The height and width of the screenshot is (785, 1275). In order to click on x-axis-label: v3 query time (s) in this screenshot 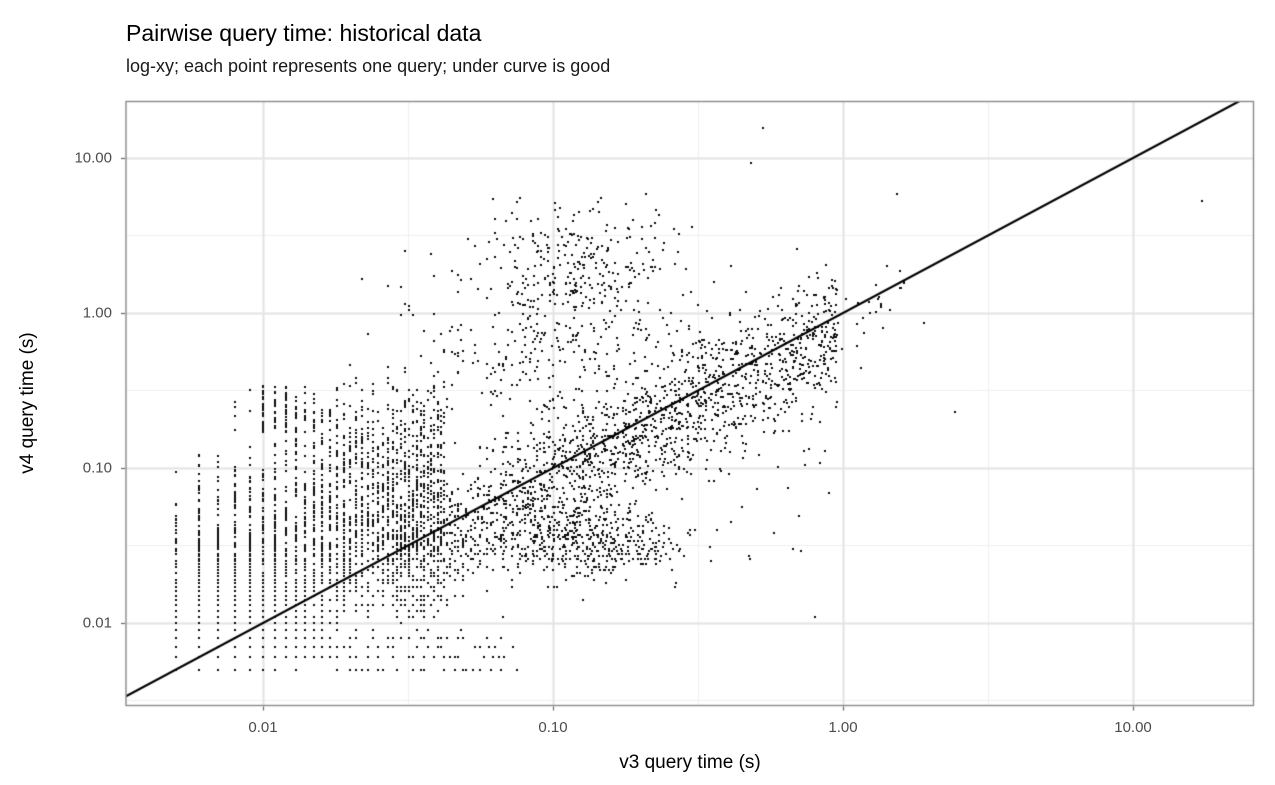, I will do `click(690, 762)`.